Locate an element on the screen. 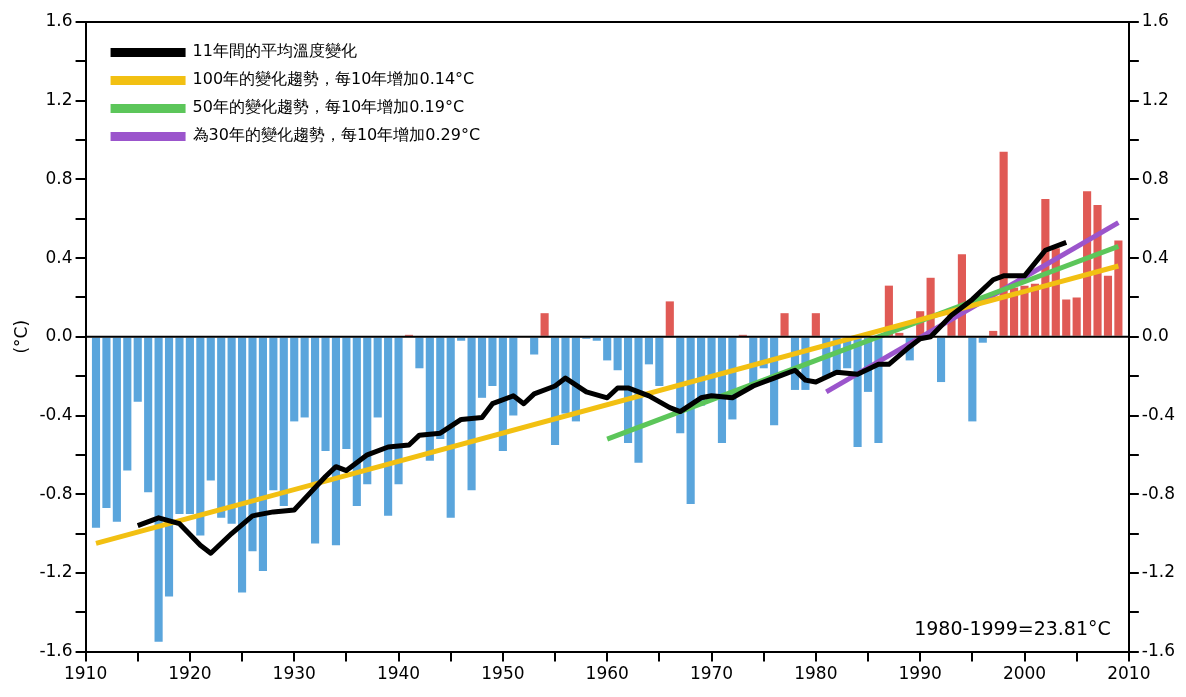 The width and height of the screenshot is (1186, 697). x-tick-label: 1910 is located at coordinates (85, 673).